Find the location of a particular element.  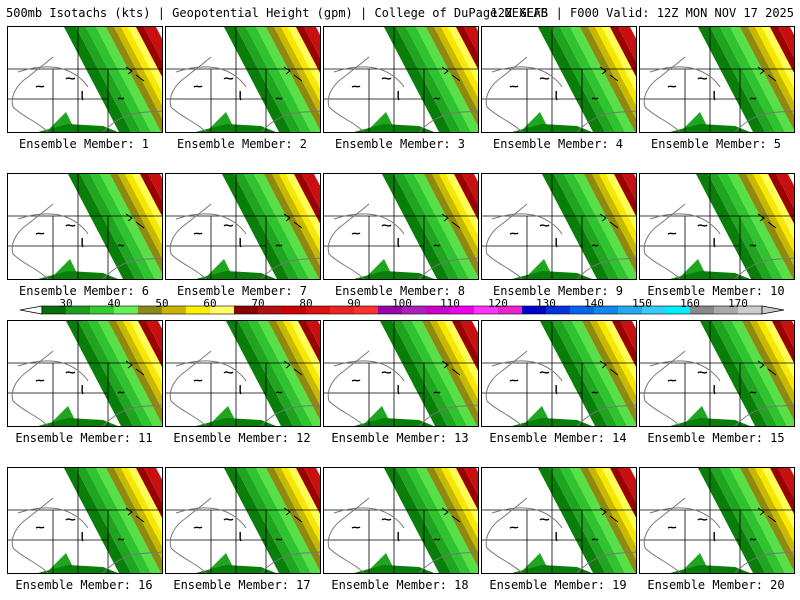

ensemble-member-label: Ensemble Member: 18 is located at coordinates (400, 585).